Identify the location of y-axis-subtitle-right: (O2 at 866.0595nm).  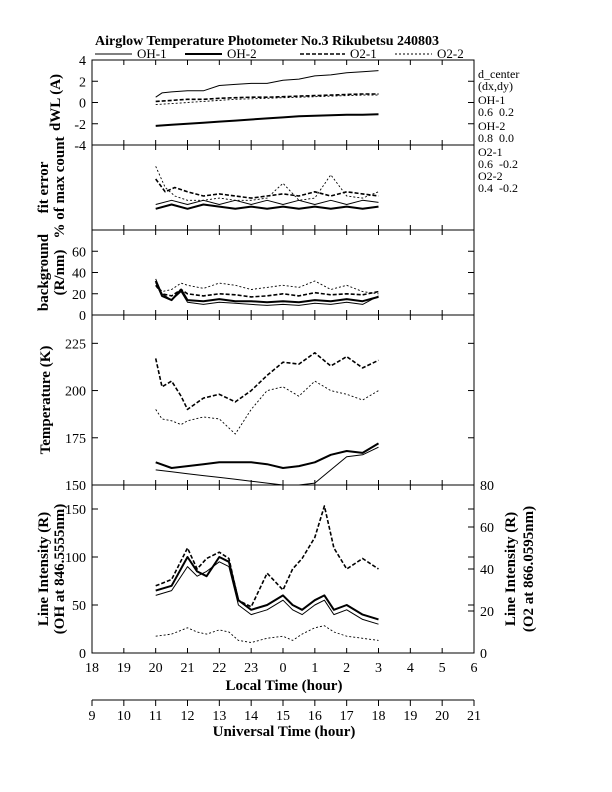
(529, 569).